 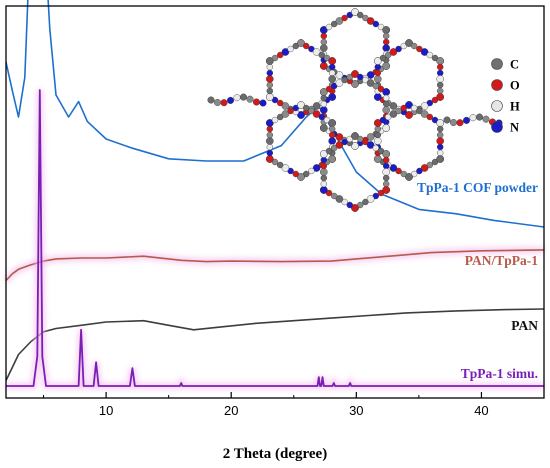 I want to click on series-glow, so click(x=274, y=264).